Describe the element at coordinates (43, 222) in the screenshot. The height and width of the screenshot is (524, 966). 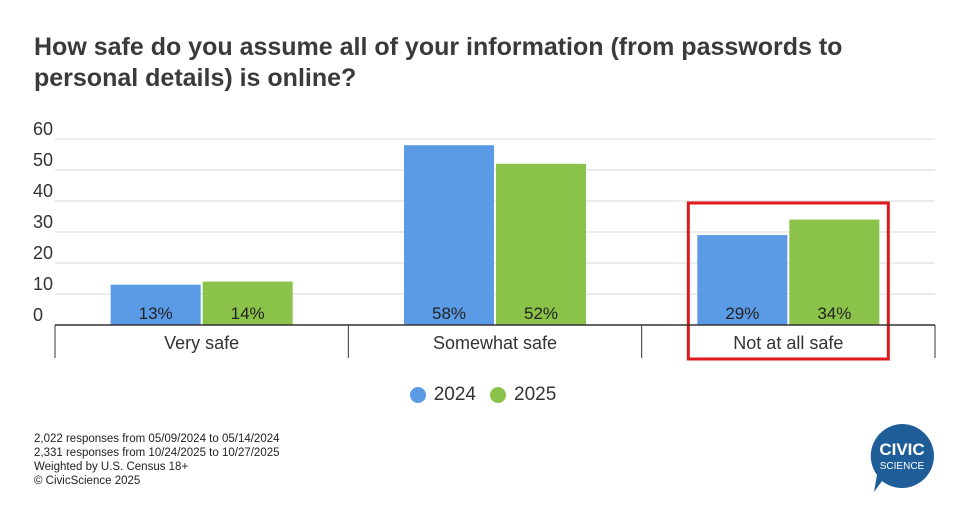
I see `y-tick-label: 30` at that location.